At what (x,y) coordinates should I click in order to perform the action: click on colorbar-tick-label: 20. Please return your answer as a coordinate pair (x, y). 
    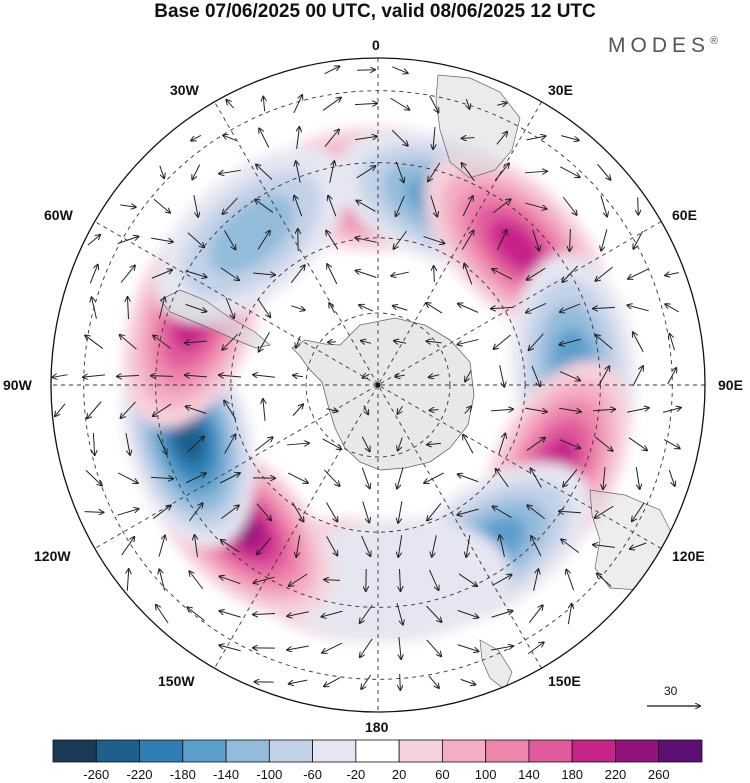
    Looking at the image, I should click on (399, 774).